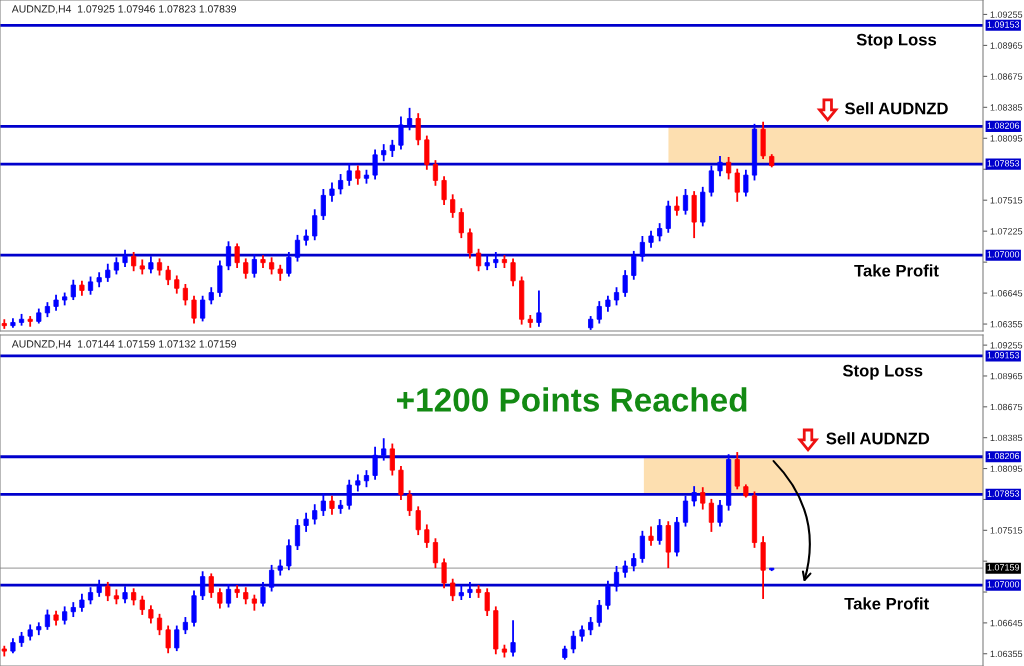  What do you see at coordinates (123, 344) in the screenshot?
I see `chart-title: AUDNZD,H4 1.07144 1.07159 1.07132 1.07159` at bounding box center [123, 344].